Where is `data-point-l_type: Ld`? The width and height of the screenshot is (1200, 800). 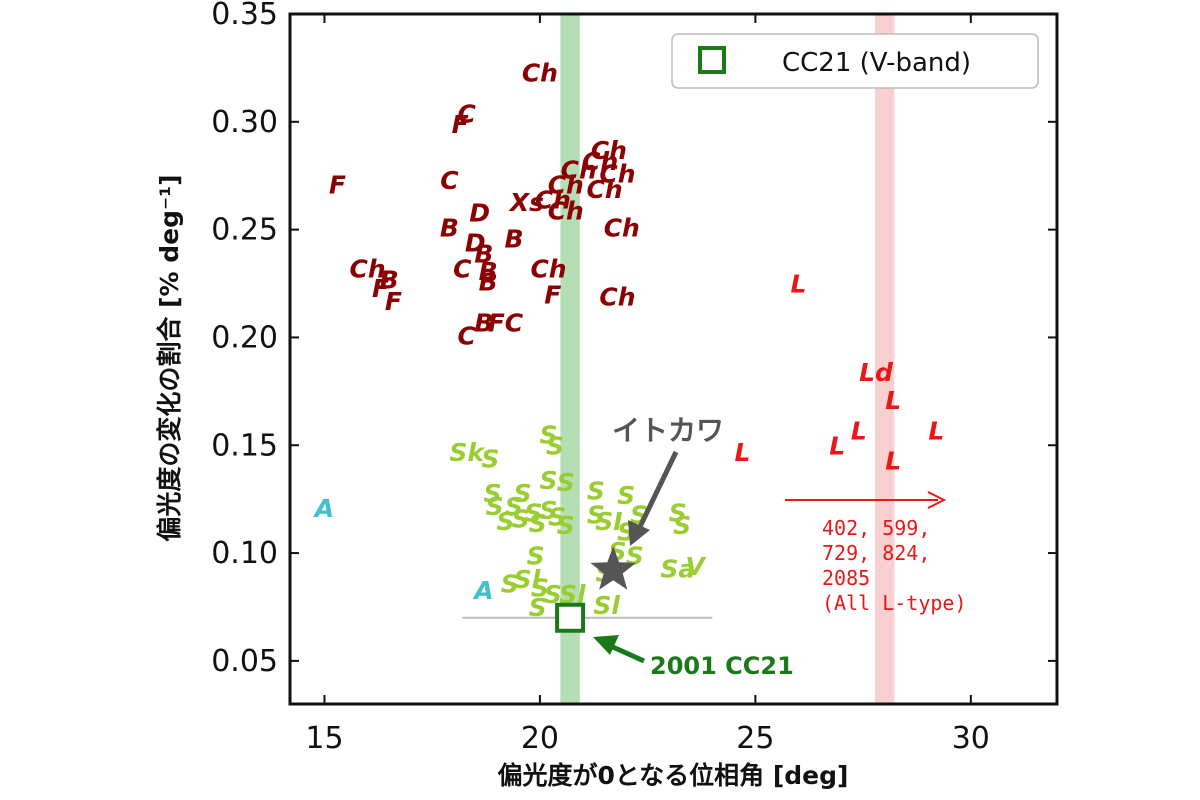
data-point-l_type: Ld is located at coordinates (876, 372).